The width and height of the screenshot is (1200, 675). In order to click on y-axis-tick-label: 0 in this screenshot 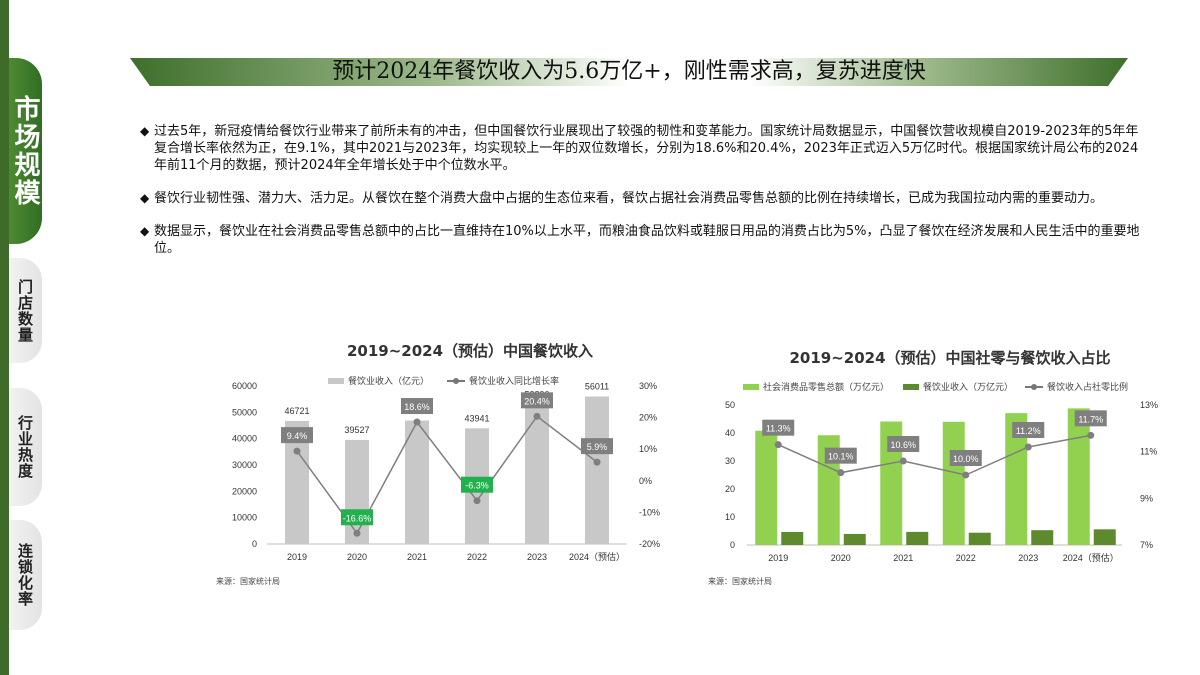, I will do `click(254, 544)`.